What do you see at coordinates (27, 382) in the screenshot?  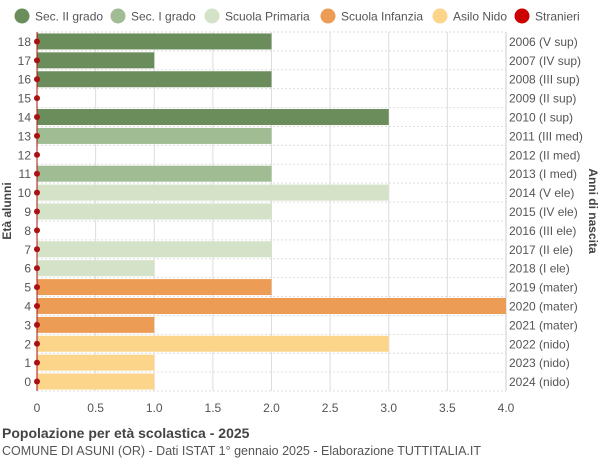 I see `y-tick-label: 0` at bounding box center [27, 382].